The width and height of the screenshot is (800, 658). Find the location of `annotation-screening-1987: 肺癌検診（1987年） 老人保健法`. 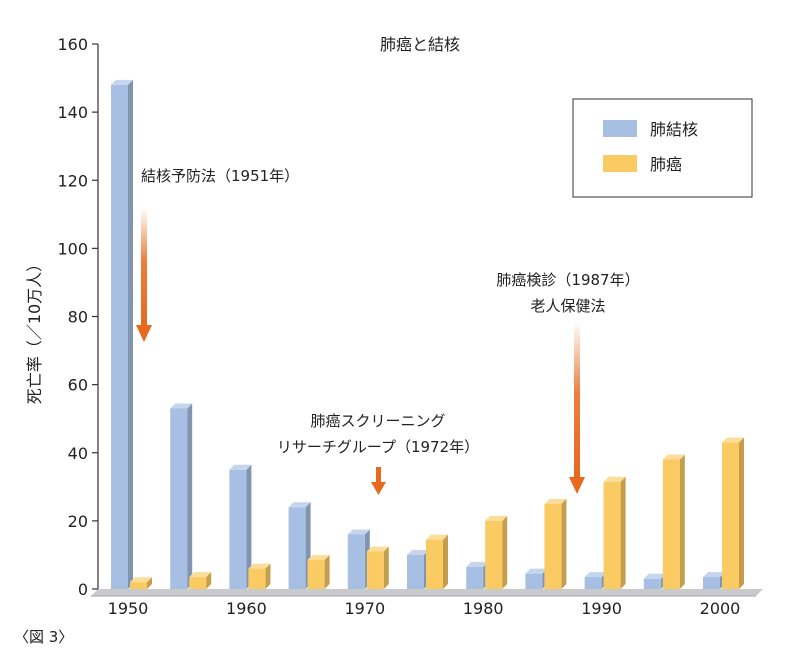

annotation-screening-1987: 肺癌検診（1987年） 老人保健法 is located at coordinates (568, 382).